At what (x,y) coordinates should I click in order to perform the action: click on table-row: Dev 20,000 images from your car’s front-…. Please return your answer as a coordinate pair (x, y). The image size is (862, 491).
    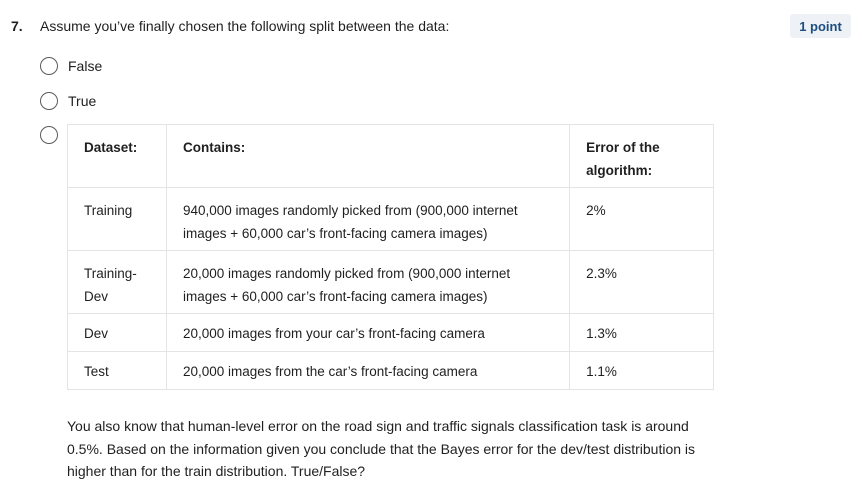
    Looking at the image, I should click on (390, 332).